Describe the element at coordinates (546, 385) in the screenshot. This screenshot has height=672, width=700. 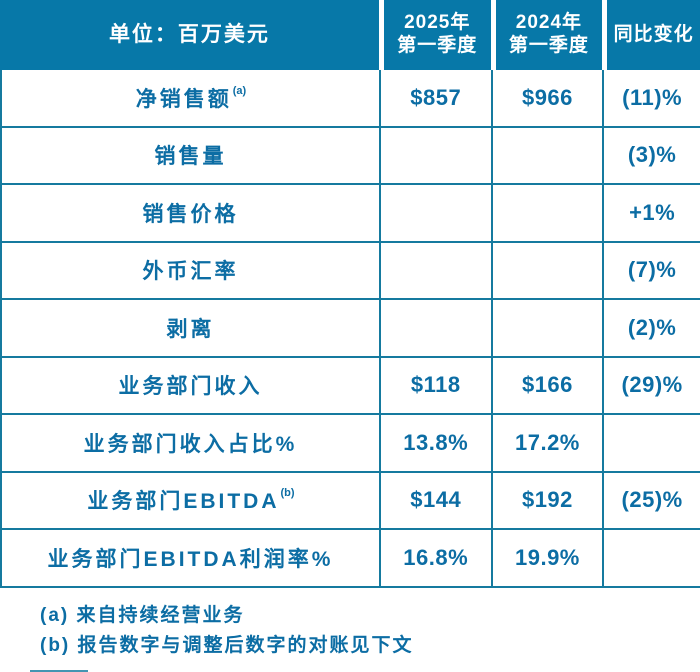
I see `cell-2024-value: $166` at that location.